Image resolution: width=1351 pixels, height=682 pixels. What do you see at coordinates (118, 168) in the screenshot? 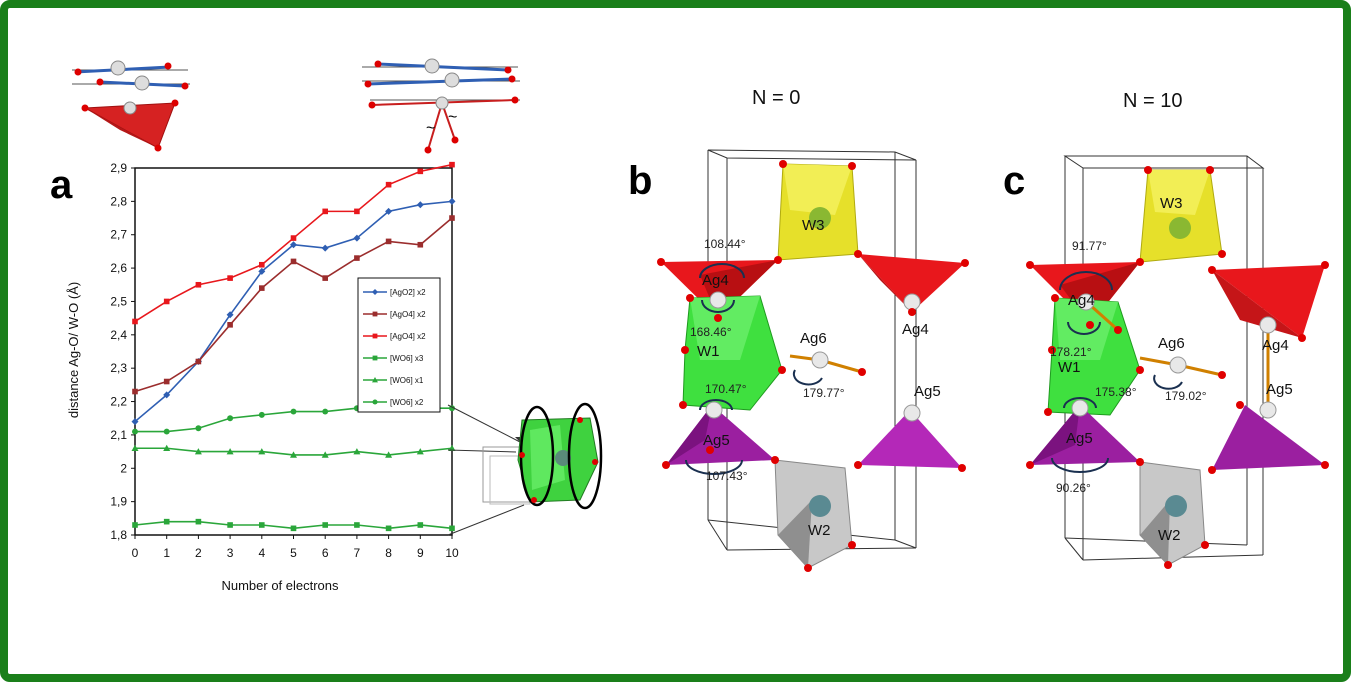
I see `y-tick-label: 2,9` at bounding box center [118, 168].